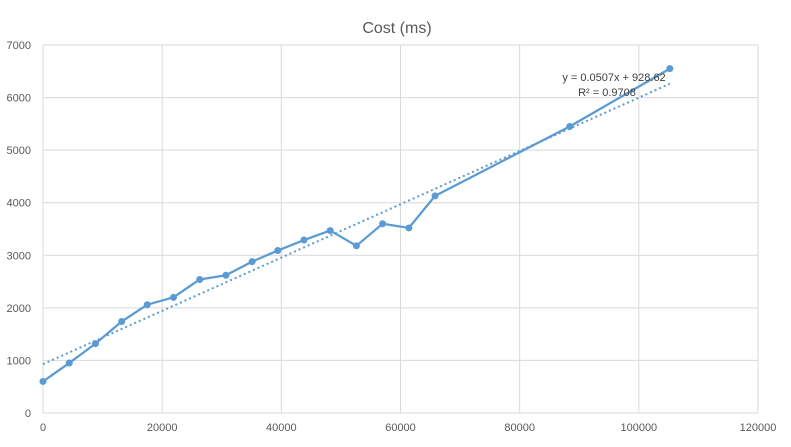 The height and width of the screenshot is (447, 791). What do you see at coordinates (19, 256) in the screenshot?
I see `y-tick-label: 3000` at bounding box center [19, 256].